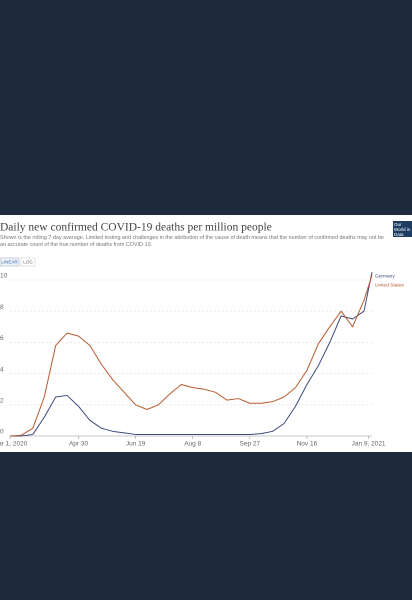 The width and height of the screenshot is (412, 600). I want to click on y-tick-label: 0, so click(2, 432).